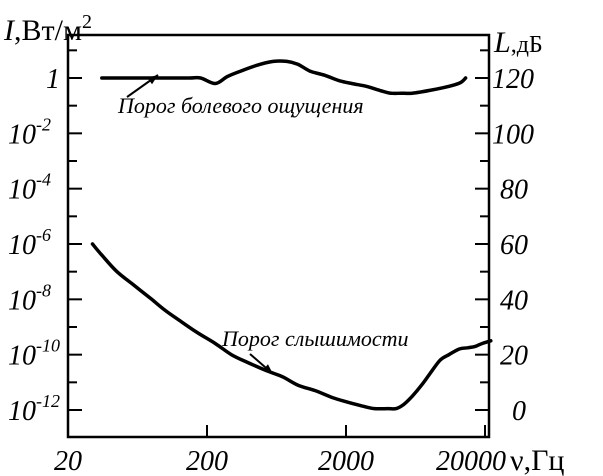  Describe the element at coordinates (207, 461) in the screenshot. I see `x-tick-label: 200` at that location.